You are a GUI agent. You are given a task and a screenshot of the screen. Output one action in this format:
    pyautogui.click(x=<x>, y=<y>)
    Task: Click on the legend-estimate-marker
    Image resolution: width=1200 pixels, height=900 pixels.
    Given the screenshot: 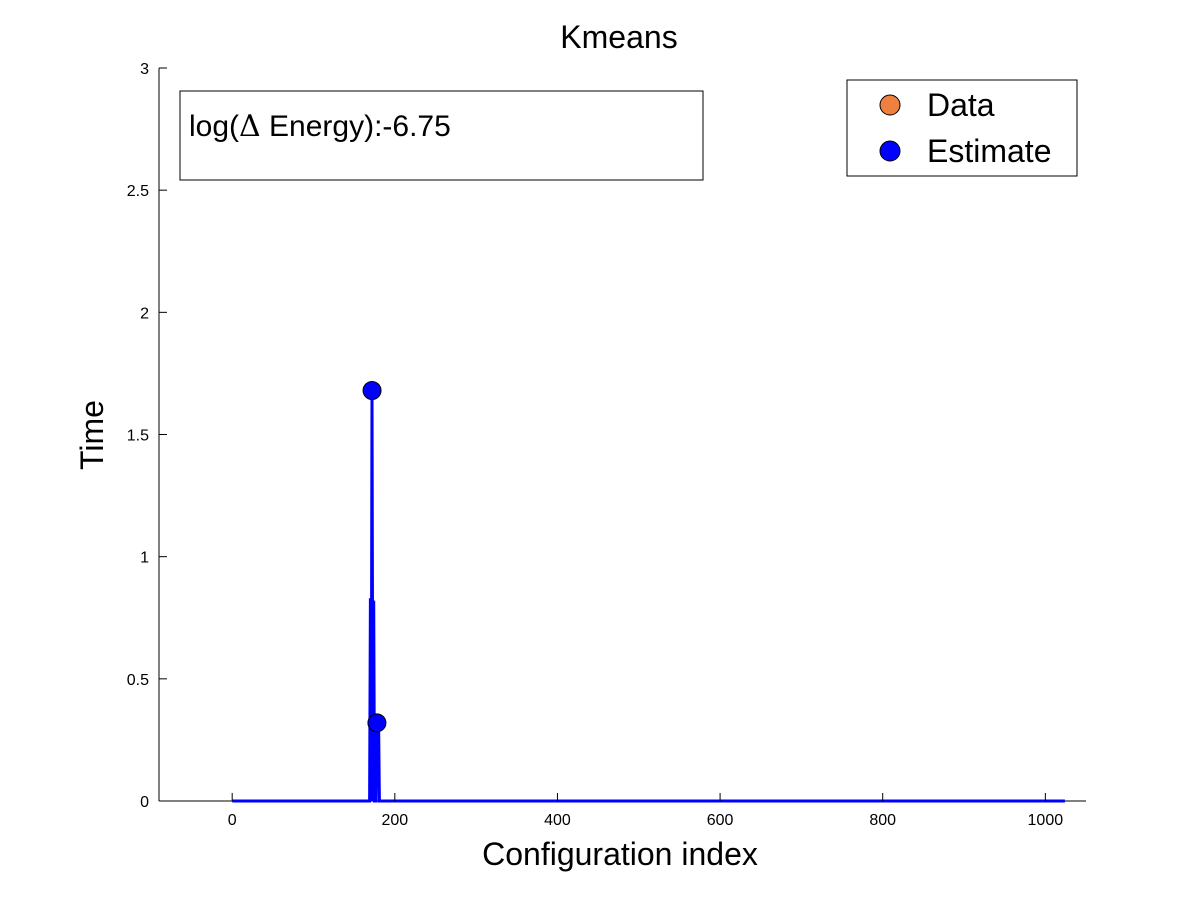 What is the action you would take?
    pyautogui.click(x=890, y=151)
    